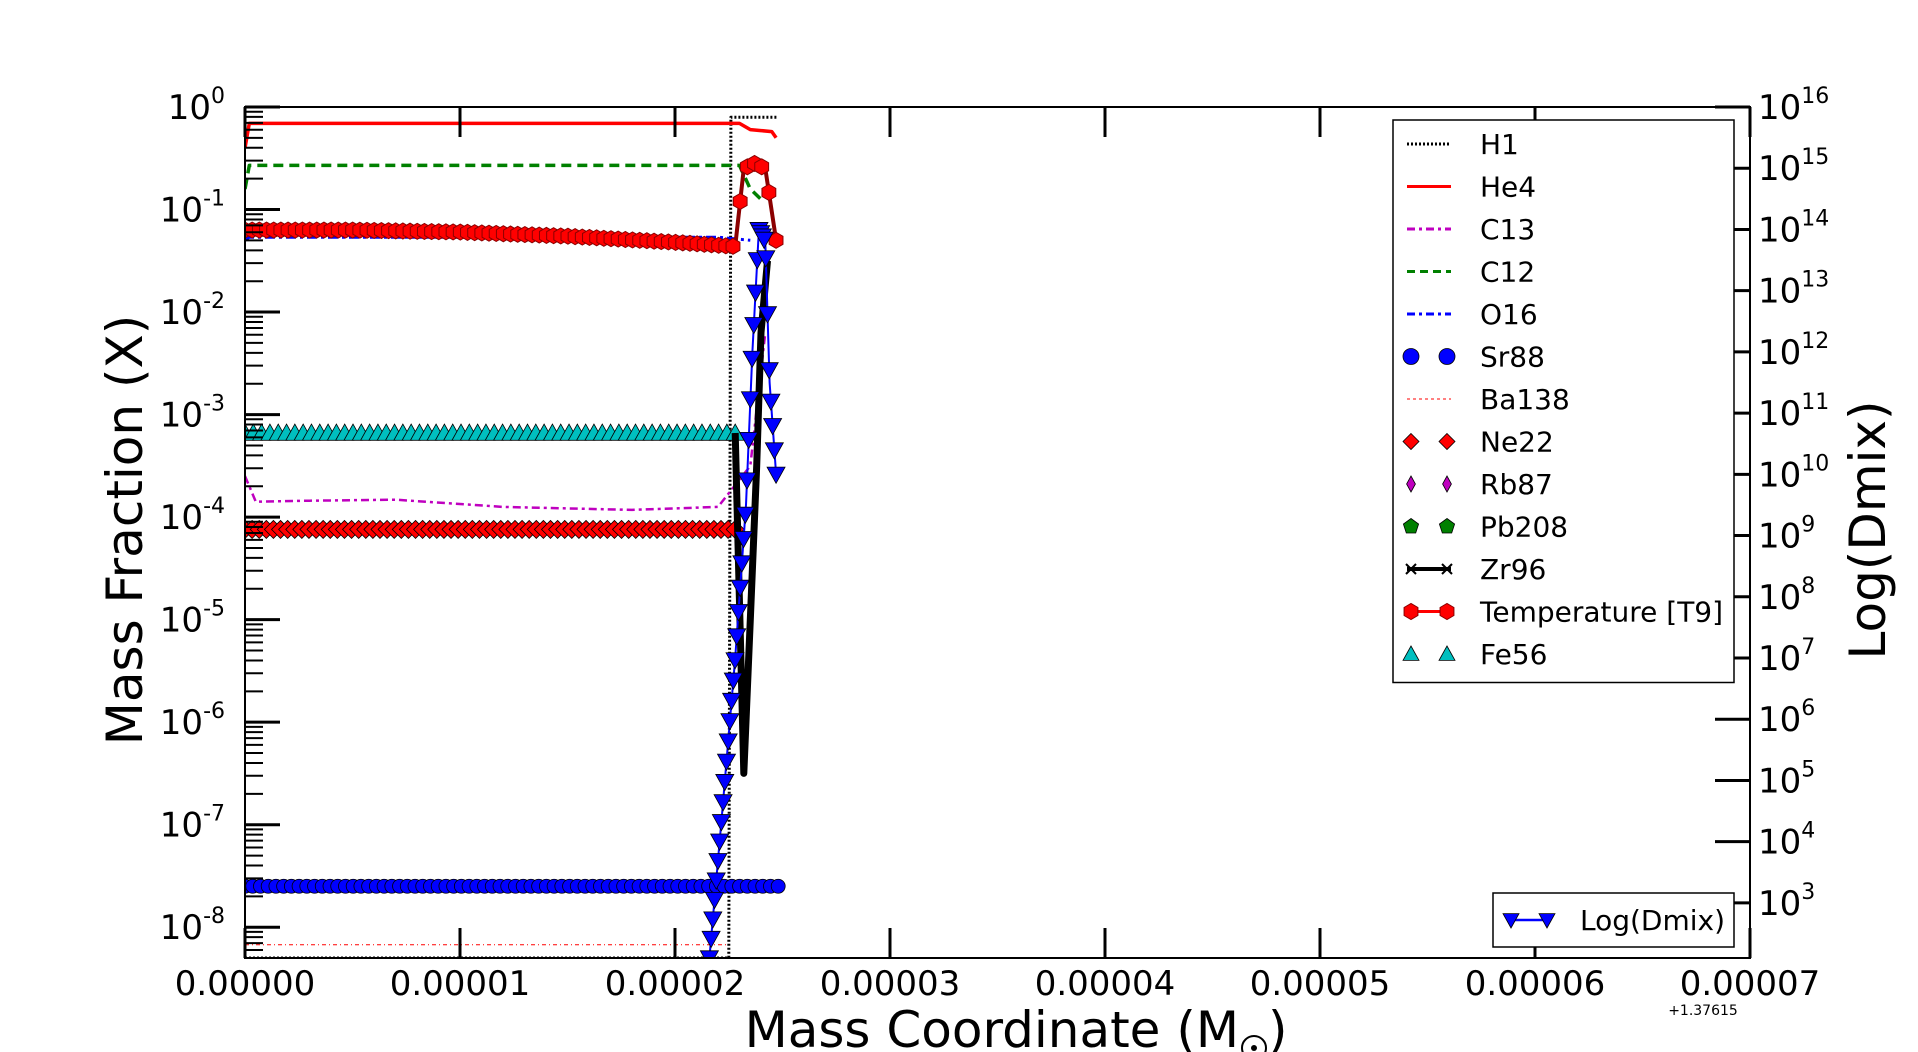  Describe the element at coordinates (504, 182) in the screenshot. I see `series-line-c12` at that location.